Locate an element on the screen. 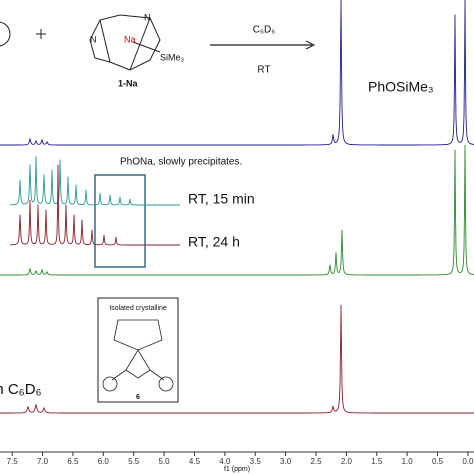 Image resolution: width=474 pixels, height=474 pixels. metal: Na is located at coordinates (130, 39).